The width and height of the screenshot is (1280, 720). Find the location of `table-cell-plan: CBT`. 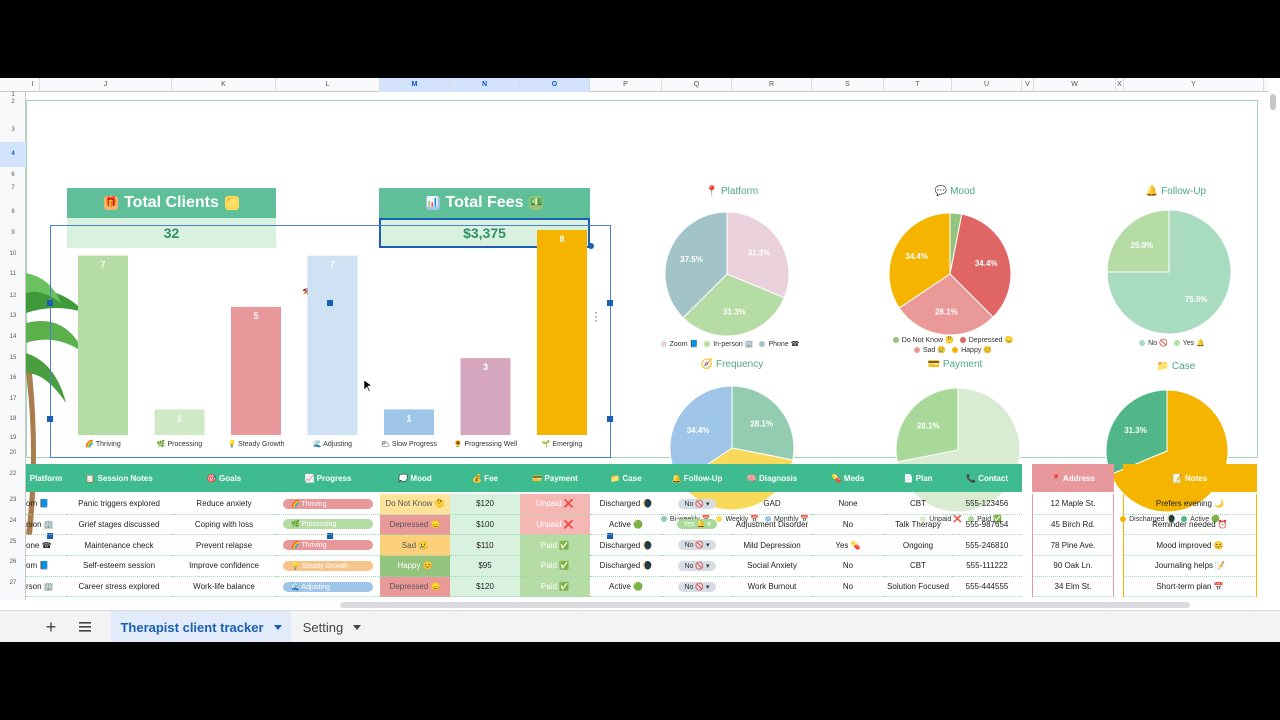

table-cell-plan: CBT is located at coordinates (918, 566).